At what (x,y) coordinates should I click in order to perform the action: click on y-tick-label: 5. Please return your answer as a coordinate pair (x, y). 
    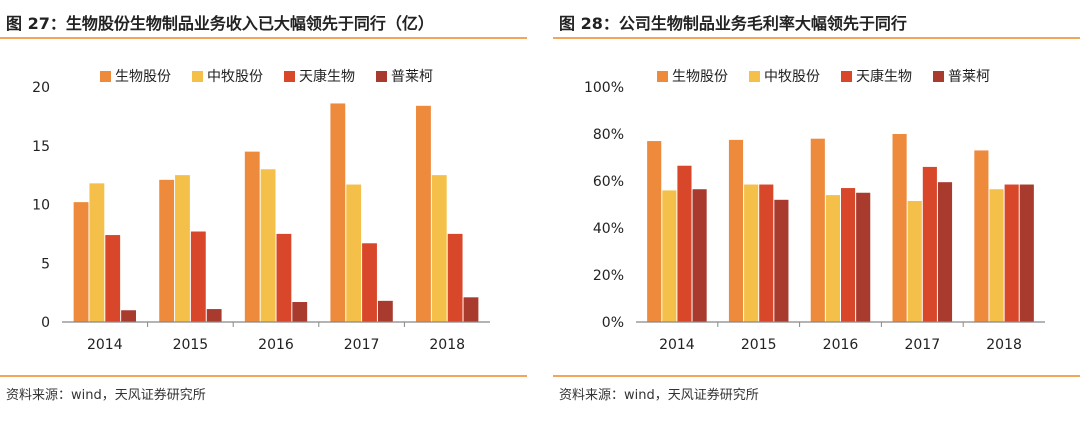
    Looking at the image, I should click on (45, 264).